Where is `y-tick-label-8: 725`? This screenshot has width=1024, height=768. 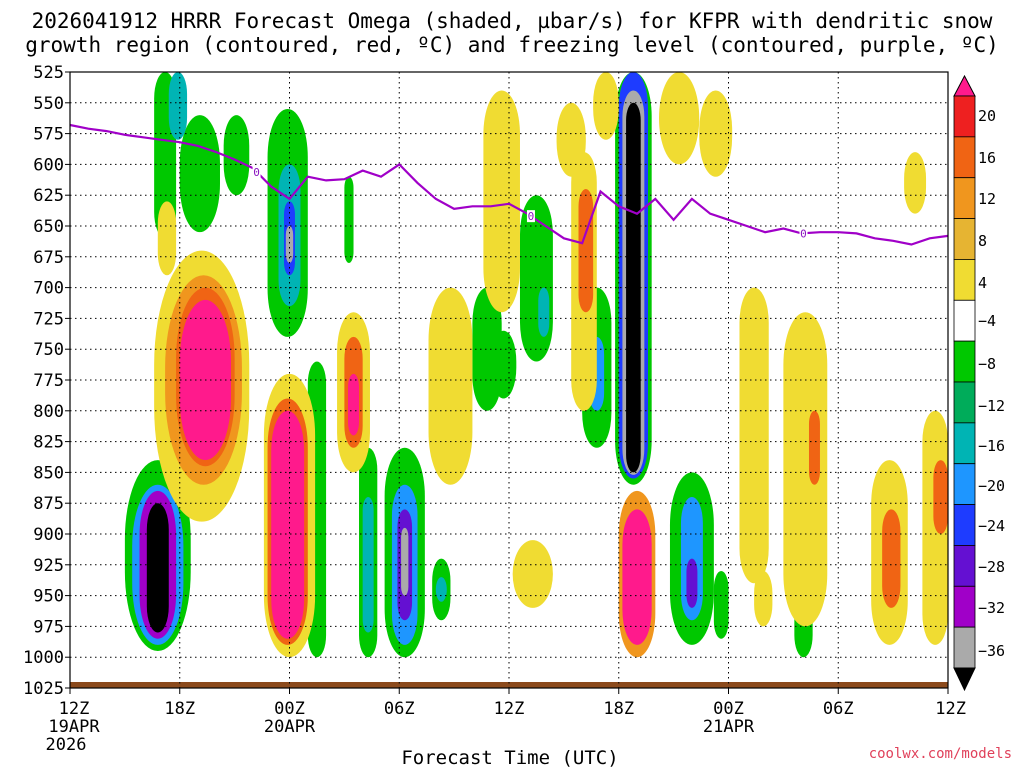
y-tick-label-8: 725 is located at coordinates (48, 319).